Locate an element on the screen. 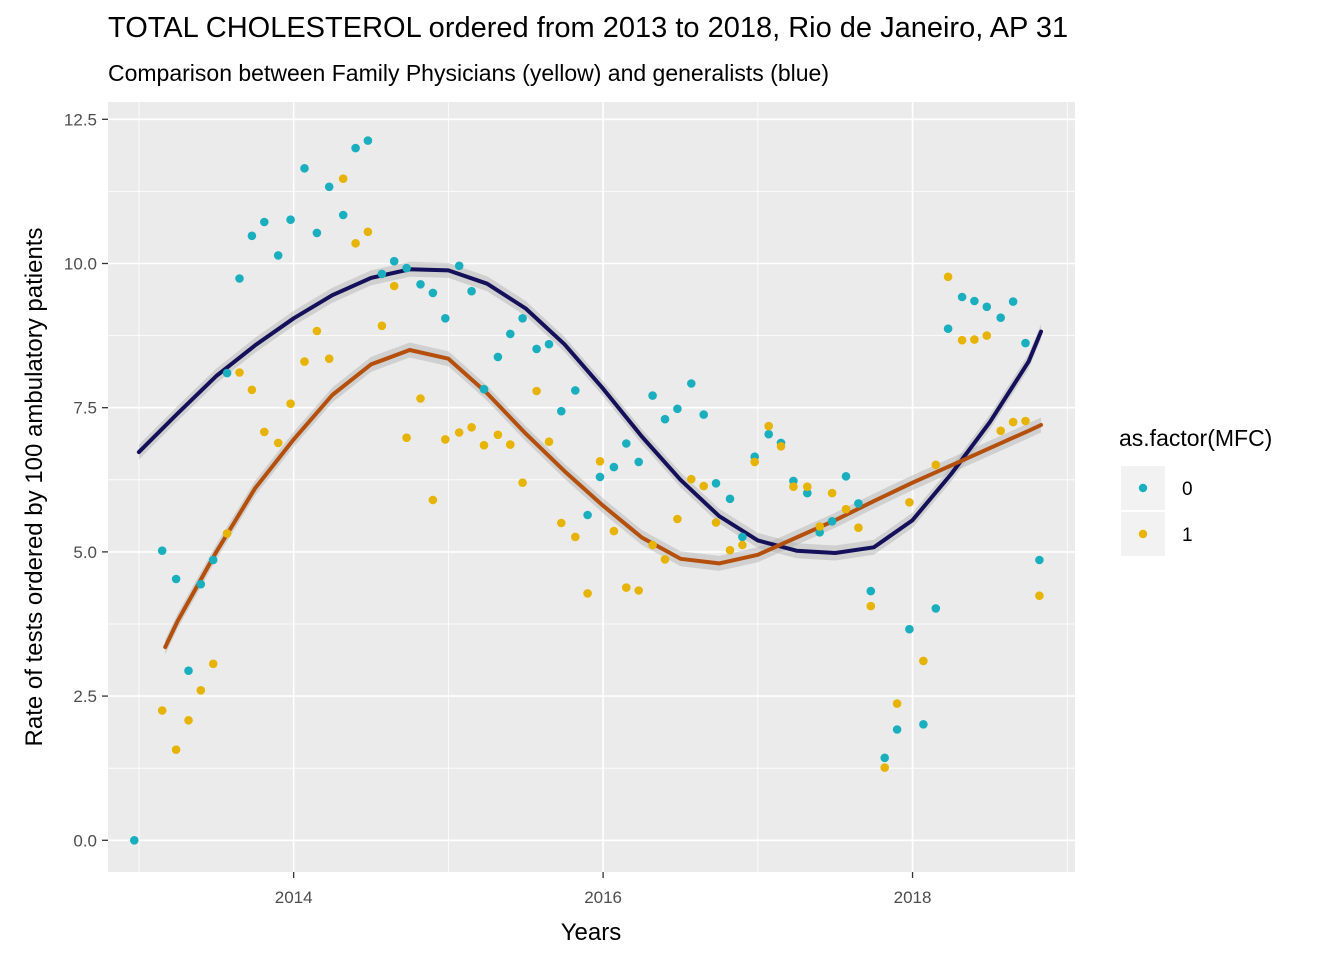 Image resolution: width=1344 pixels, height=960 pixels. x-tick-label: 2014 is located at coordinates (294, 897).